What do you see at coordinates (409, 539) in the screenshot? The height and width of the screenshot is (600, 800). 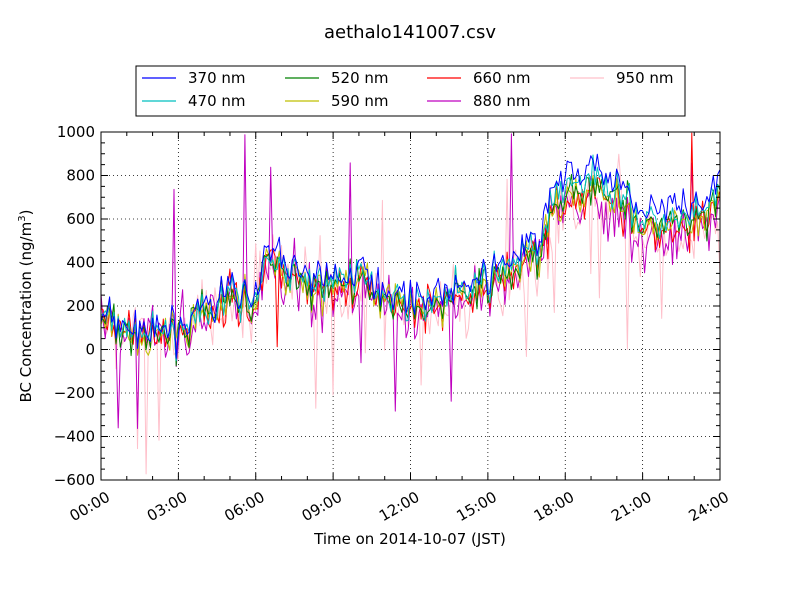 I see `x-axis-label: Time on 2014-10-07 (JST)` at bounding box center [409, 539].